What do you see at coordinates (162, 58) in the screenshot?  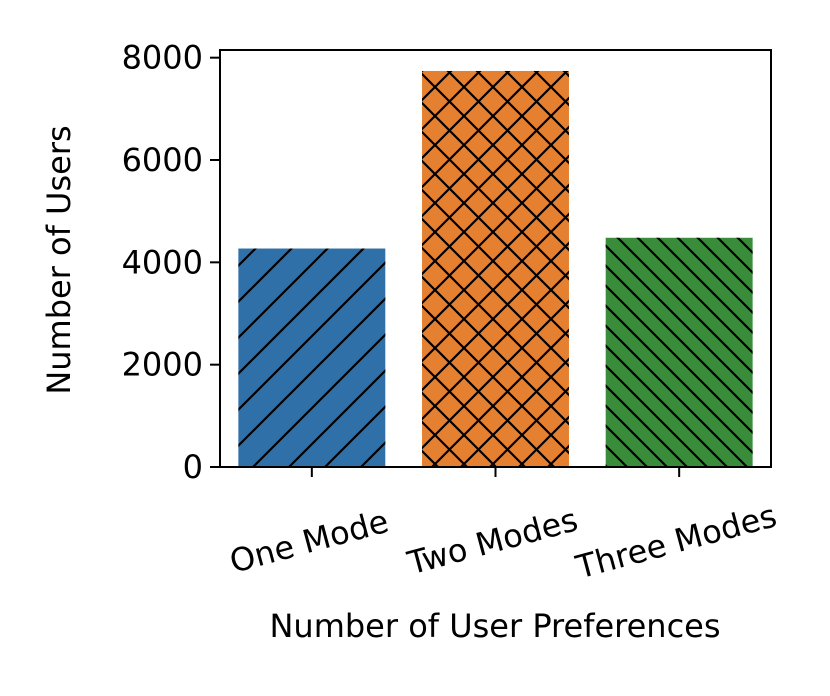 I see `y-tick-label-8000: 8000` at bounding box center [162, 58].